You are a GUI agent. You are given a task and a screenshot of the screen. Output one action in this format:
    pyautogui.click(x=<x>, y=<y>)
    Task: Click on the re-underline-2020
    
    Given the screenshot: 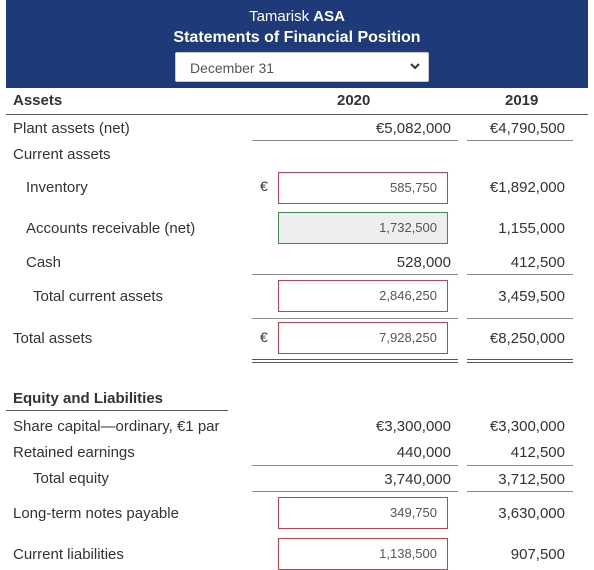 What is the action you would take?
    pyautogui.click(x=355, y=465)
    